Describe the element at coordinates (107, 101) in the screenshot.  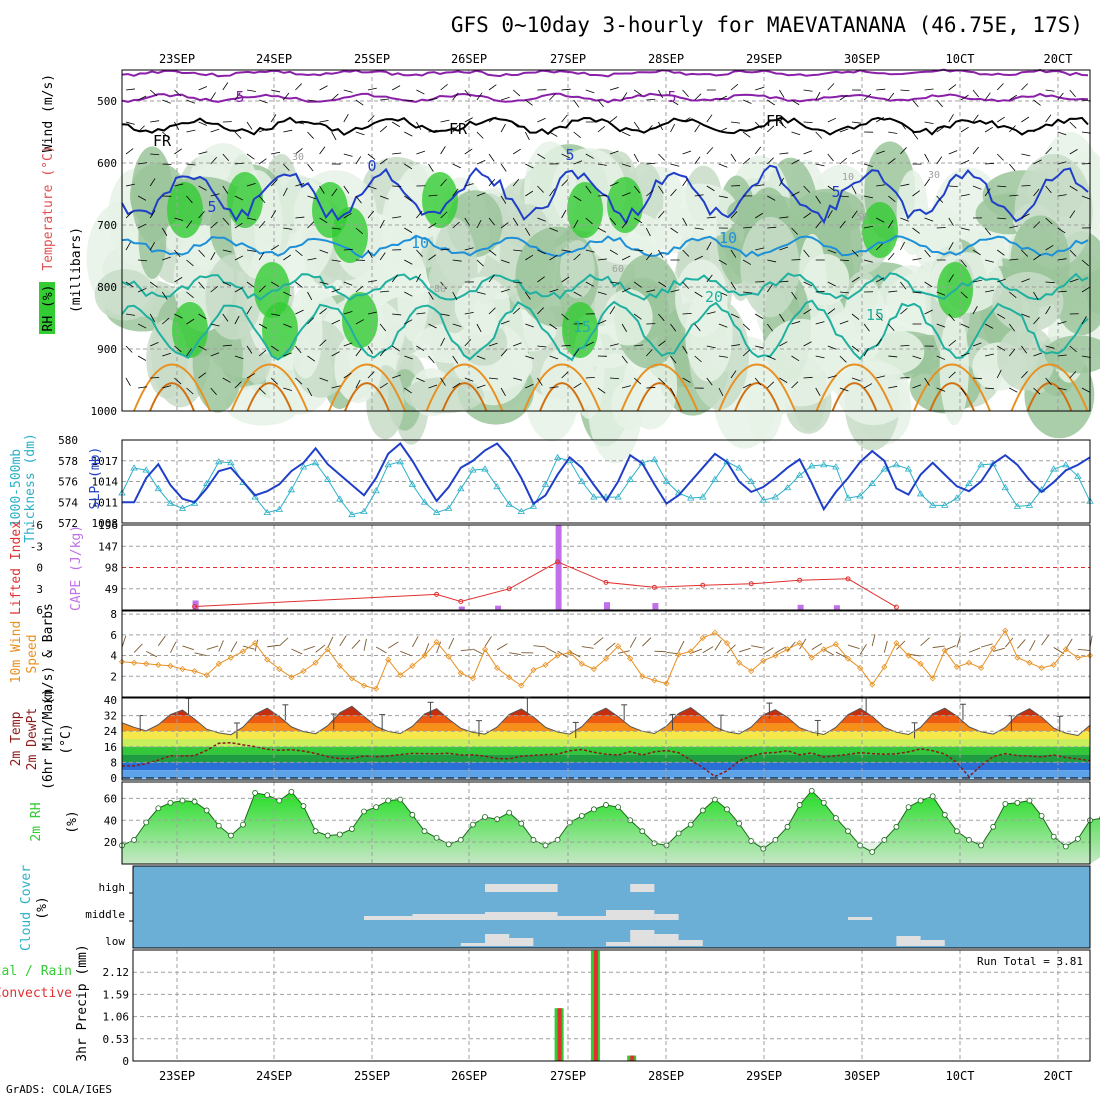
I see `tick-label: 500` at that location.